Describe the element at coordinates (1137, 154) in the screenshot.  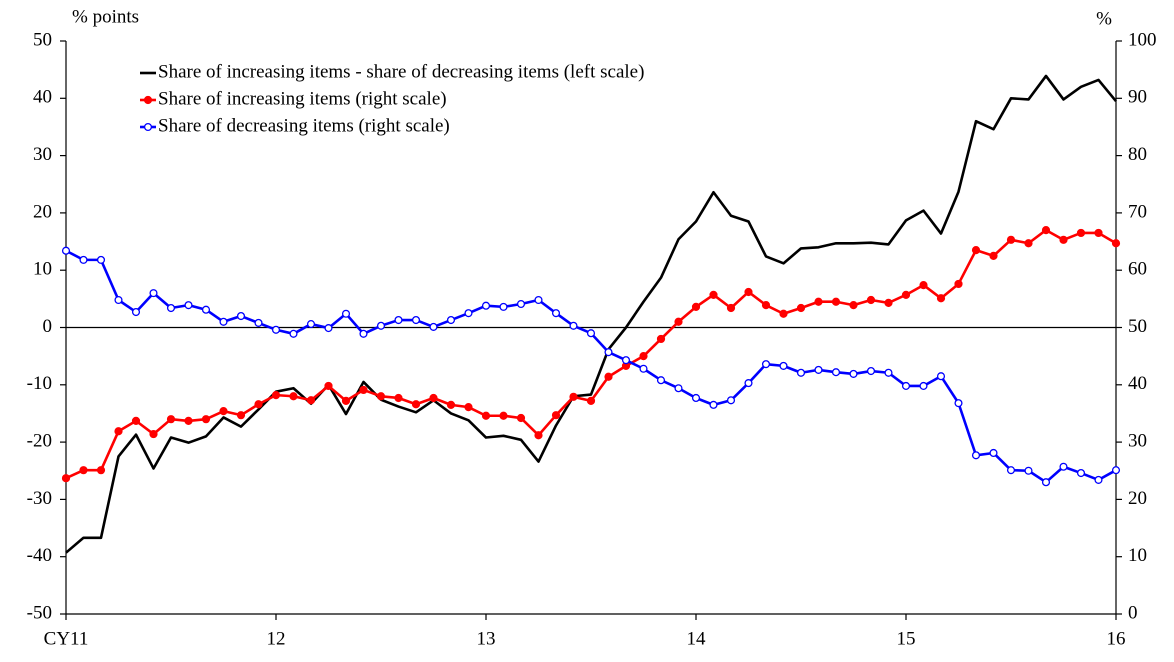
I see `y2-tick-label: 80` at that location.